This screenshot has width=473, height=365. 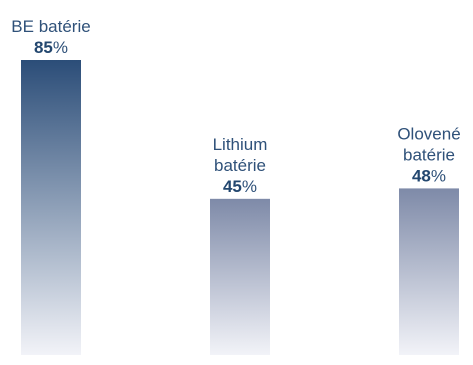 I want to click on category-label-1-1: batérie, so click(x=240, y=165).